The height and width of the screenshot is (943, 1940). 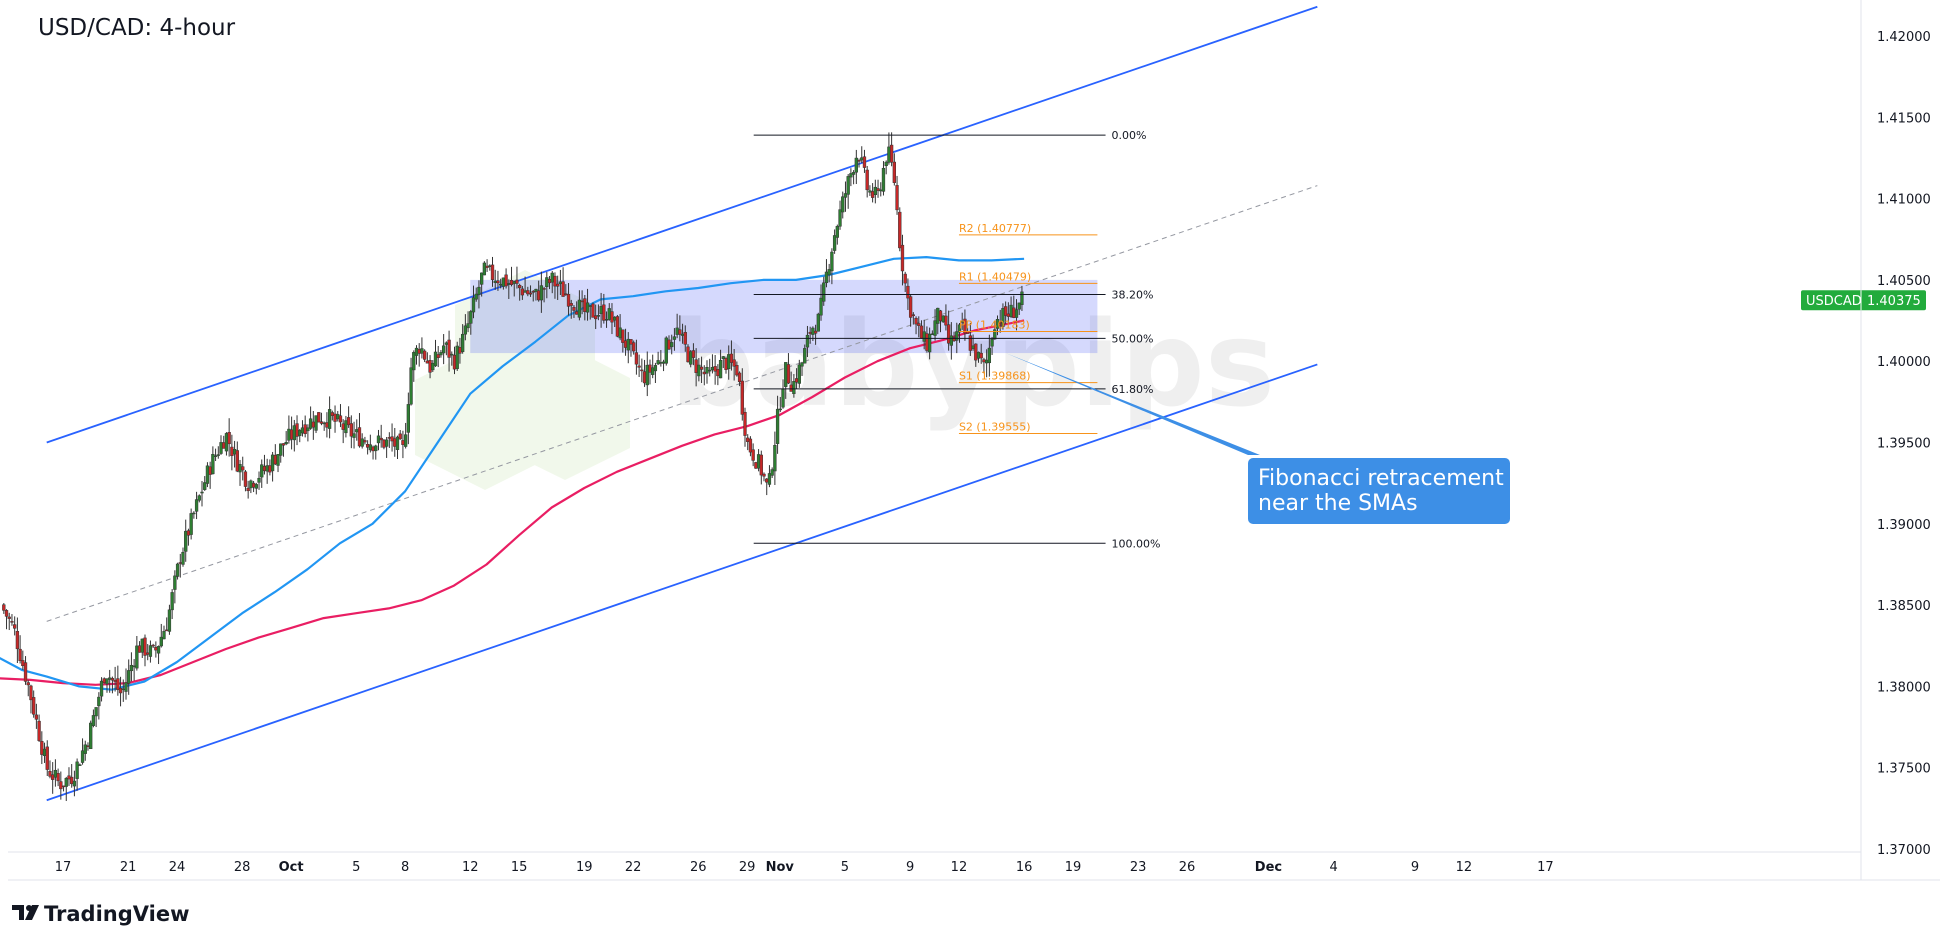 I want to click on last-price-value: 1.40375, so click(x=1894, y=301).